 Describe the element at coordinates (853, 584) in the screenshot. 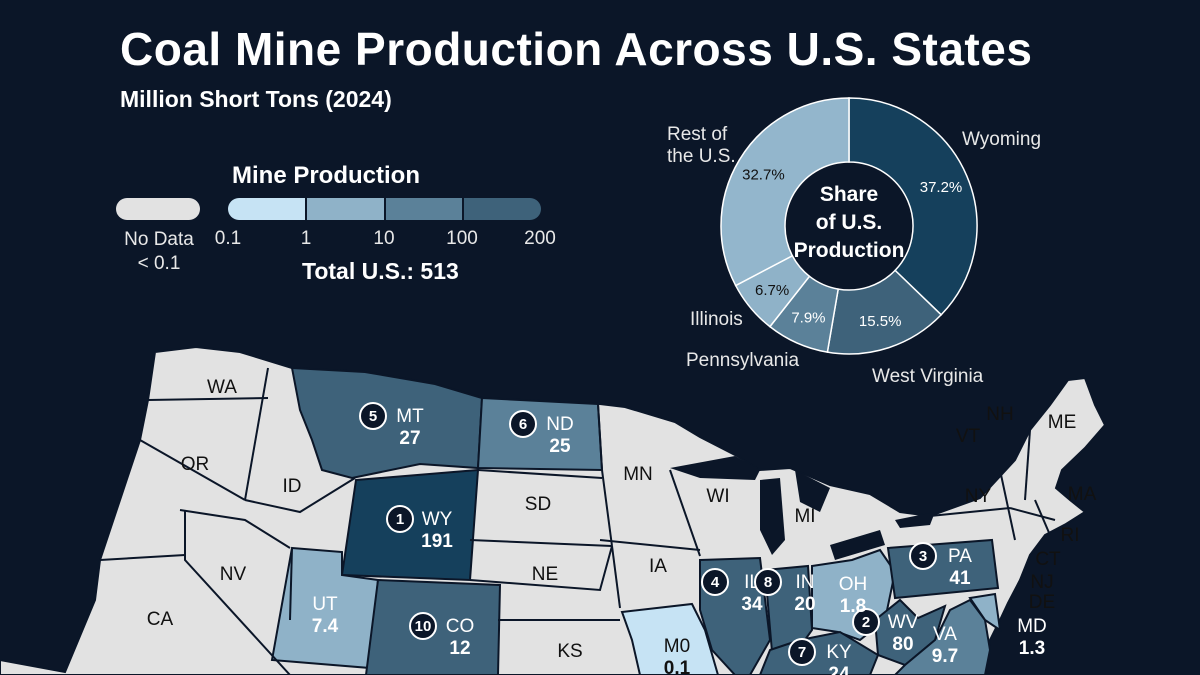

I see `state-label-oh: OH` at that location.